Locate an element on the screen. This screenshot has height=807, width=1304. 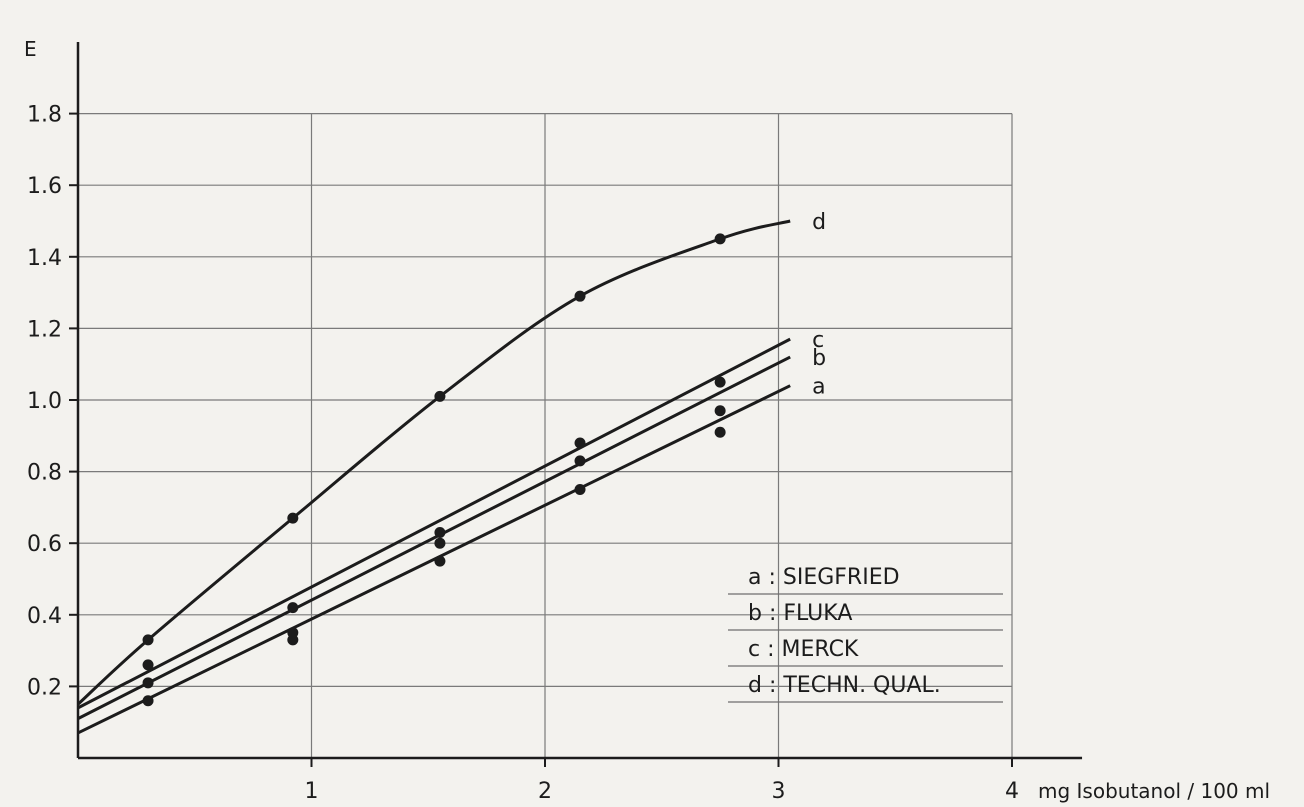
y-tick-label: 0.2 is located at coordinates (44, 687).